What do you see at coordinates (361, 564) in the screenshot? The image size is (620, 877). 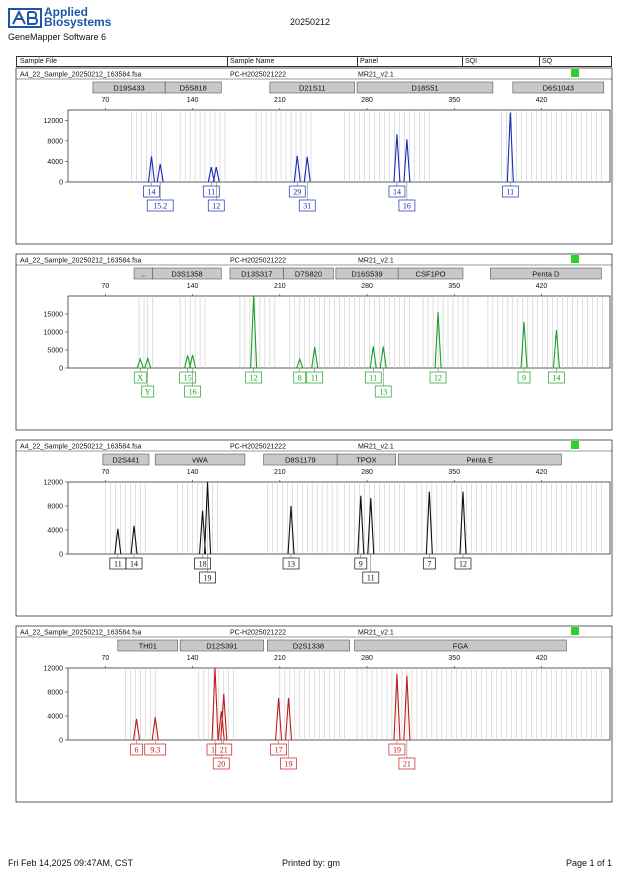 I see `allele-call-label: 9` at bounding box center [361, 564].